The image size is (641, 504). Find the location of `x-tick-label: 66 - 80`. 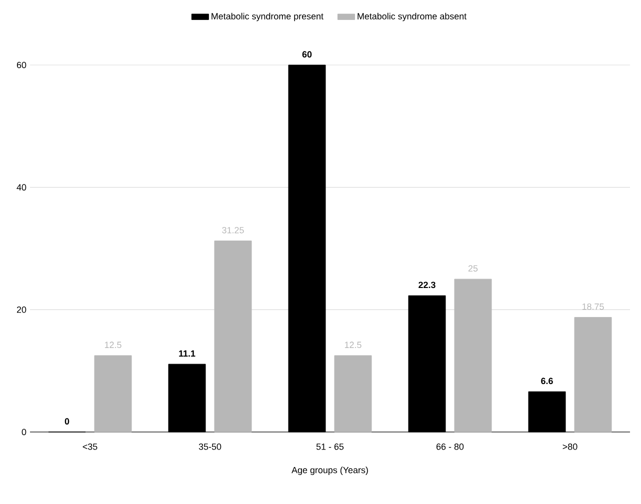

x-tick-label: 66 - 80 is located at coordinates (450, 446).